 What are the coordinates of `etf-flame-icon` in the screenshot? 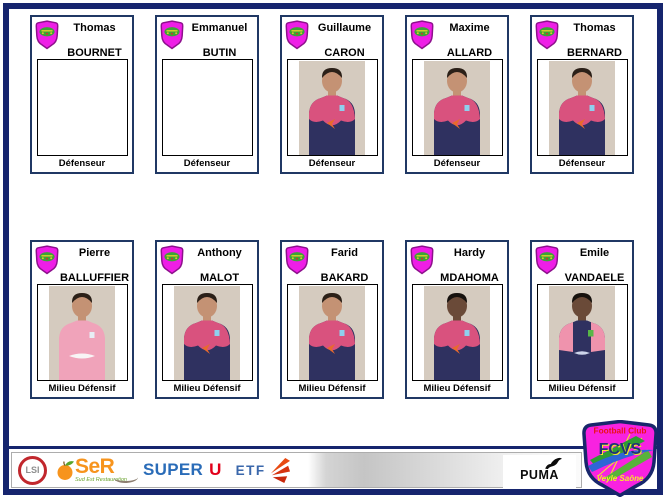 It's located at (280, 470).